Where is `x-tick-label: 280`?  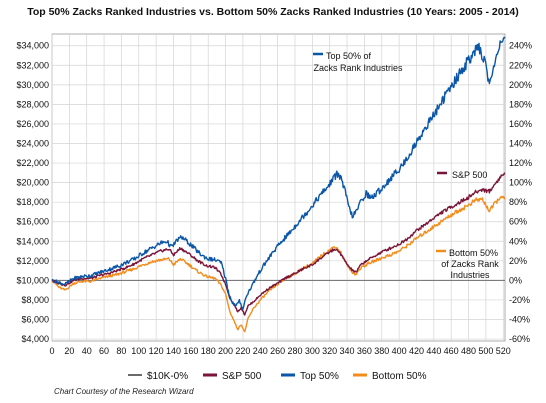 x-tick-label: 280 is located at coordinates (294, 351).